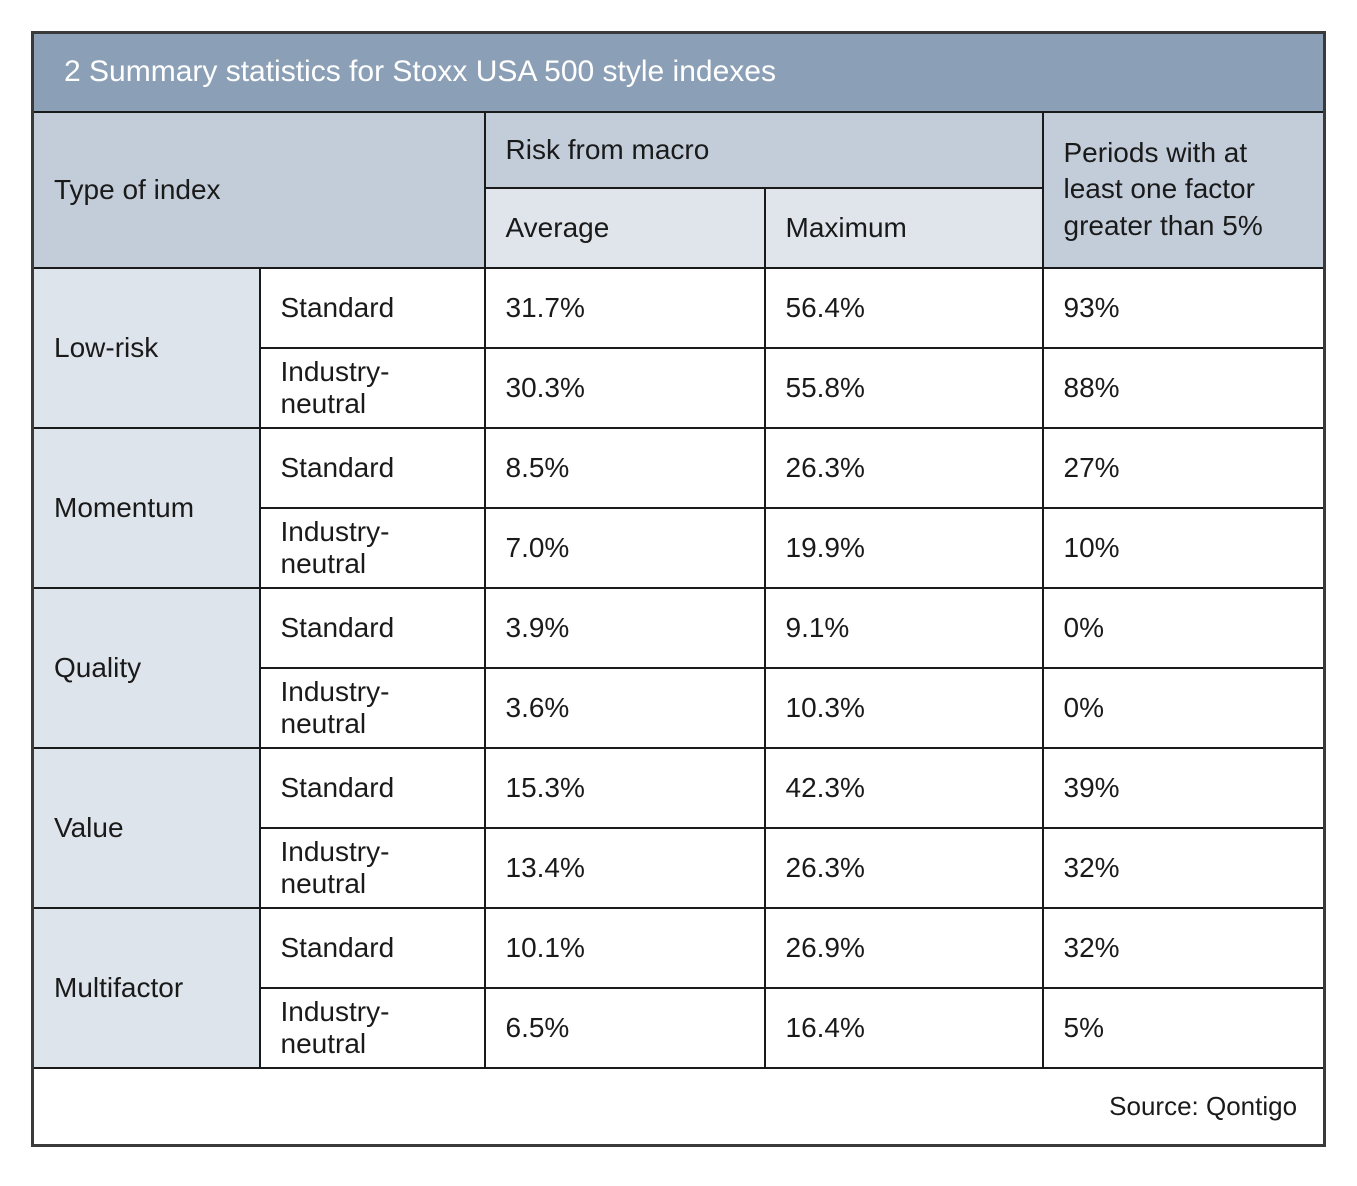  I want to click on header-average: Average, so click(624, 227).